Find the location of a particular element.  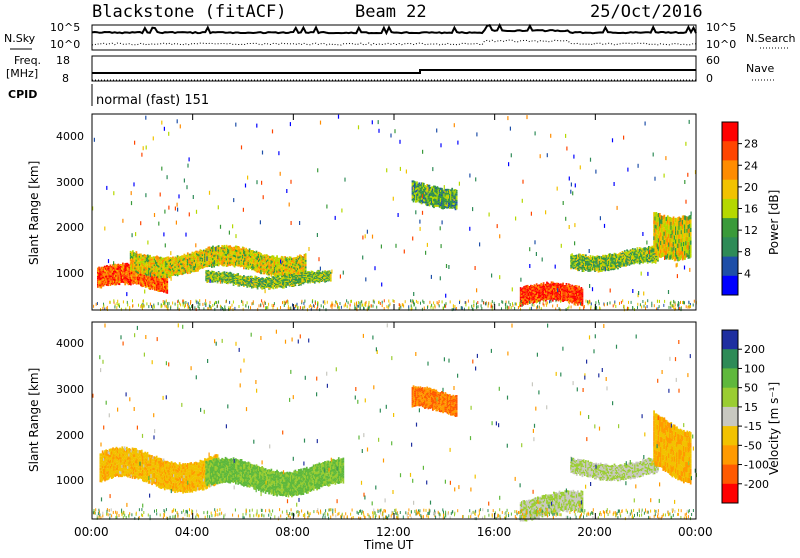

cpid-label: CPID is located at coordinates (22, 94).